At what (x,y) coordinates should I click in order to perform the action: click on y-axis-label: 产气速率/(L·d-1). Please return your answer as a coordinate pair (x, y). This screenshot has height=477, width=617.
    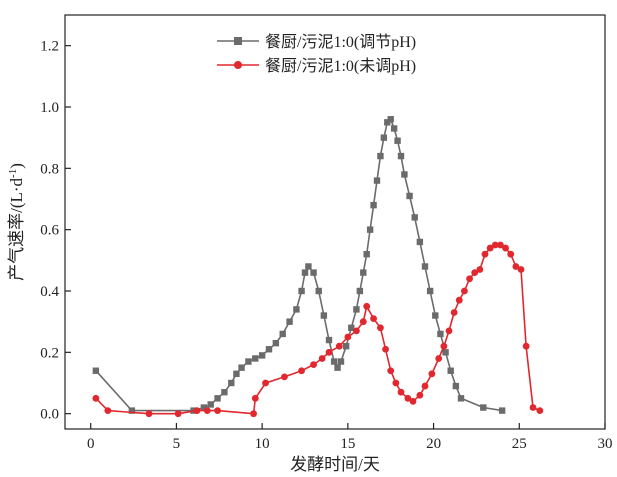
    Looking at the image, I should click on (16, 222).